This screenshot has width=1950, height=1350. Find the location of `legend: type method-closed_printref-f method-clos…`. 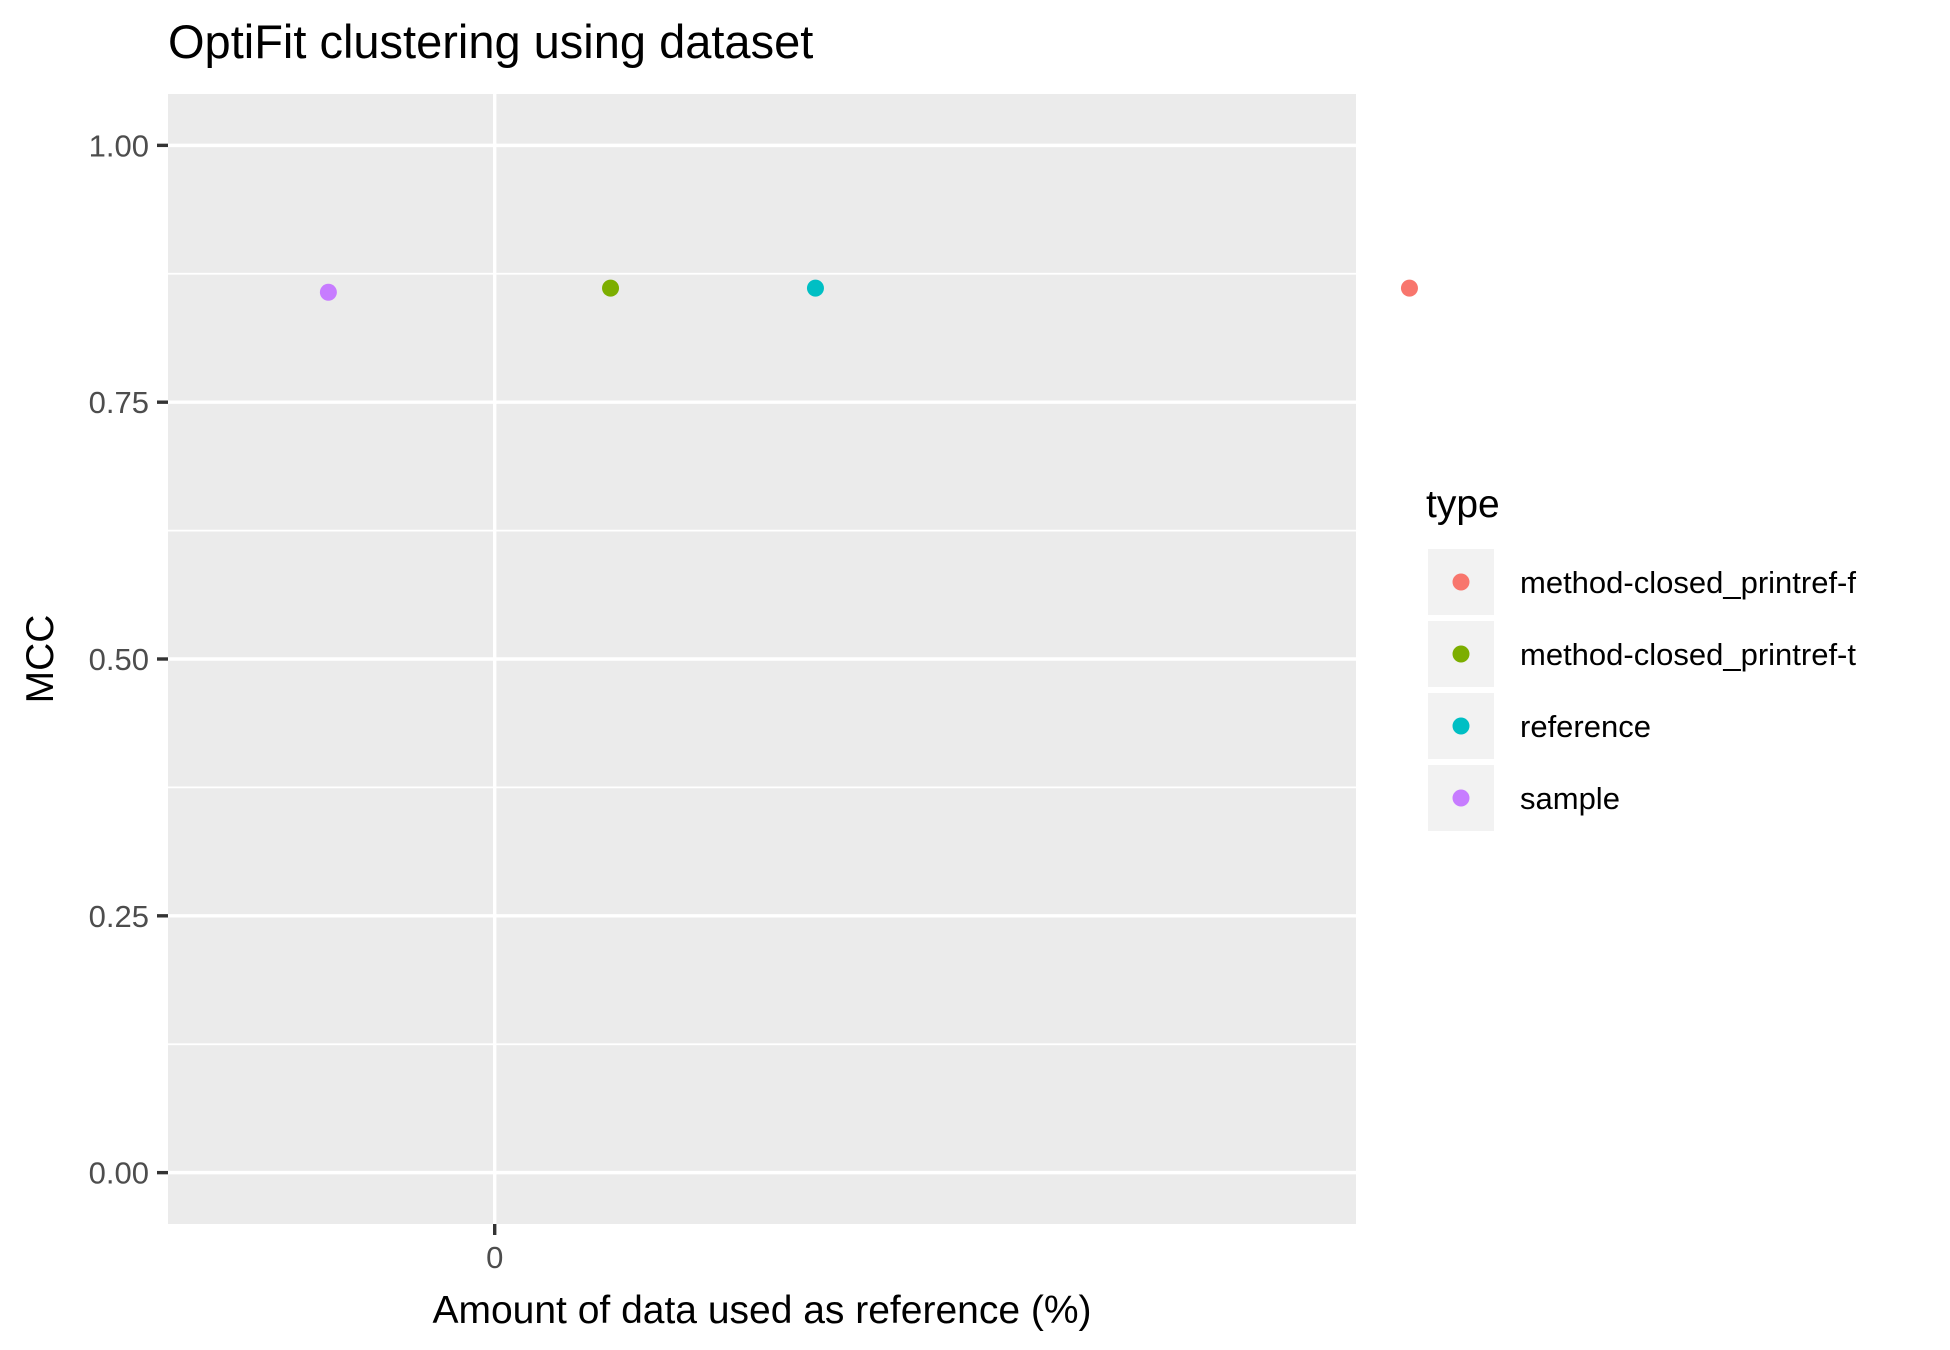

legend: type method-closed_printref-f method-clos… is located at coordinates (1641, 657).